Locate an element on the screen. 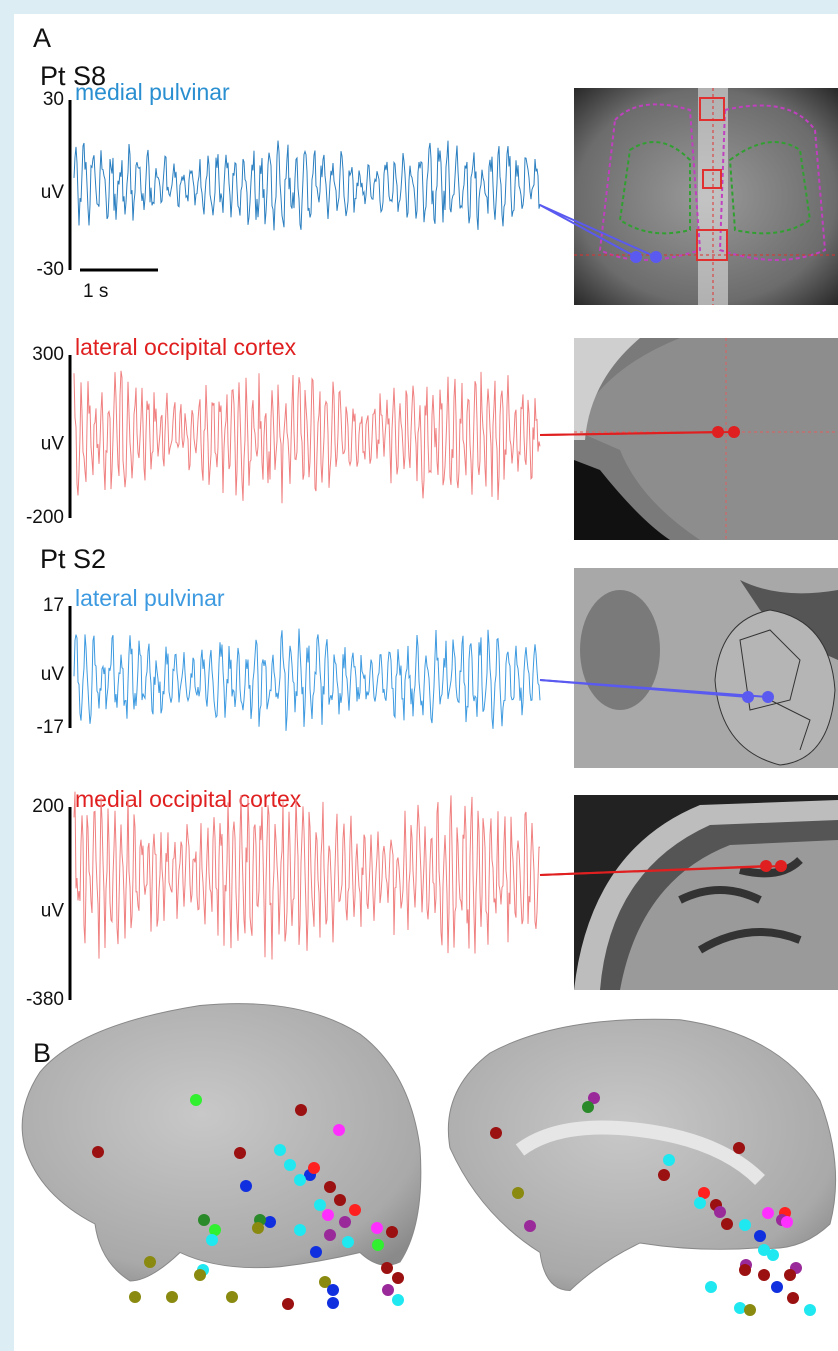  patient-label: Pt S8 is located at coordinates (73, 76).